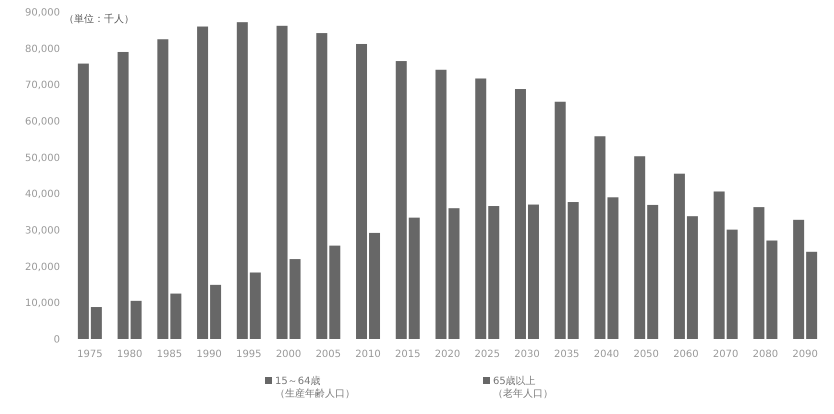  Describe the element at coordinates (407, 354) in the screenshot. I see `x-tick-label: 2015` at that location.